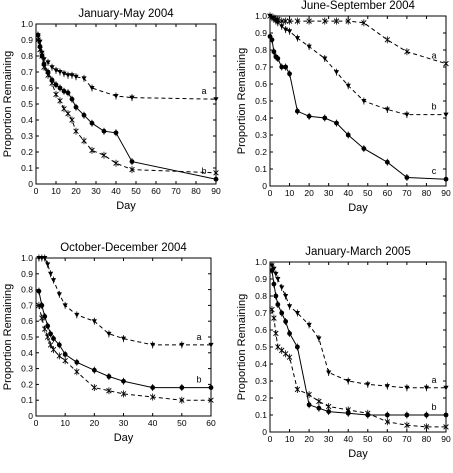 The image size is (453, 473). Describe the element at coordinates (329, 193) in the screenshot. I see `x-tick-label: 30` at that location.